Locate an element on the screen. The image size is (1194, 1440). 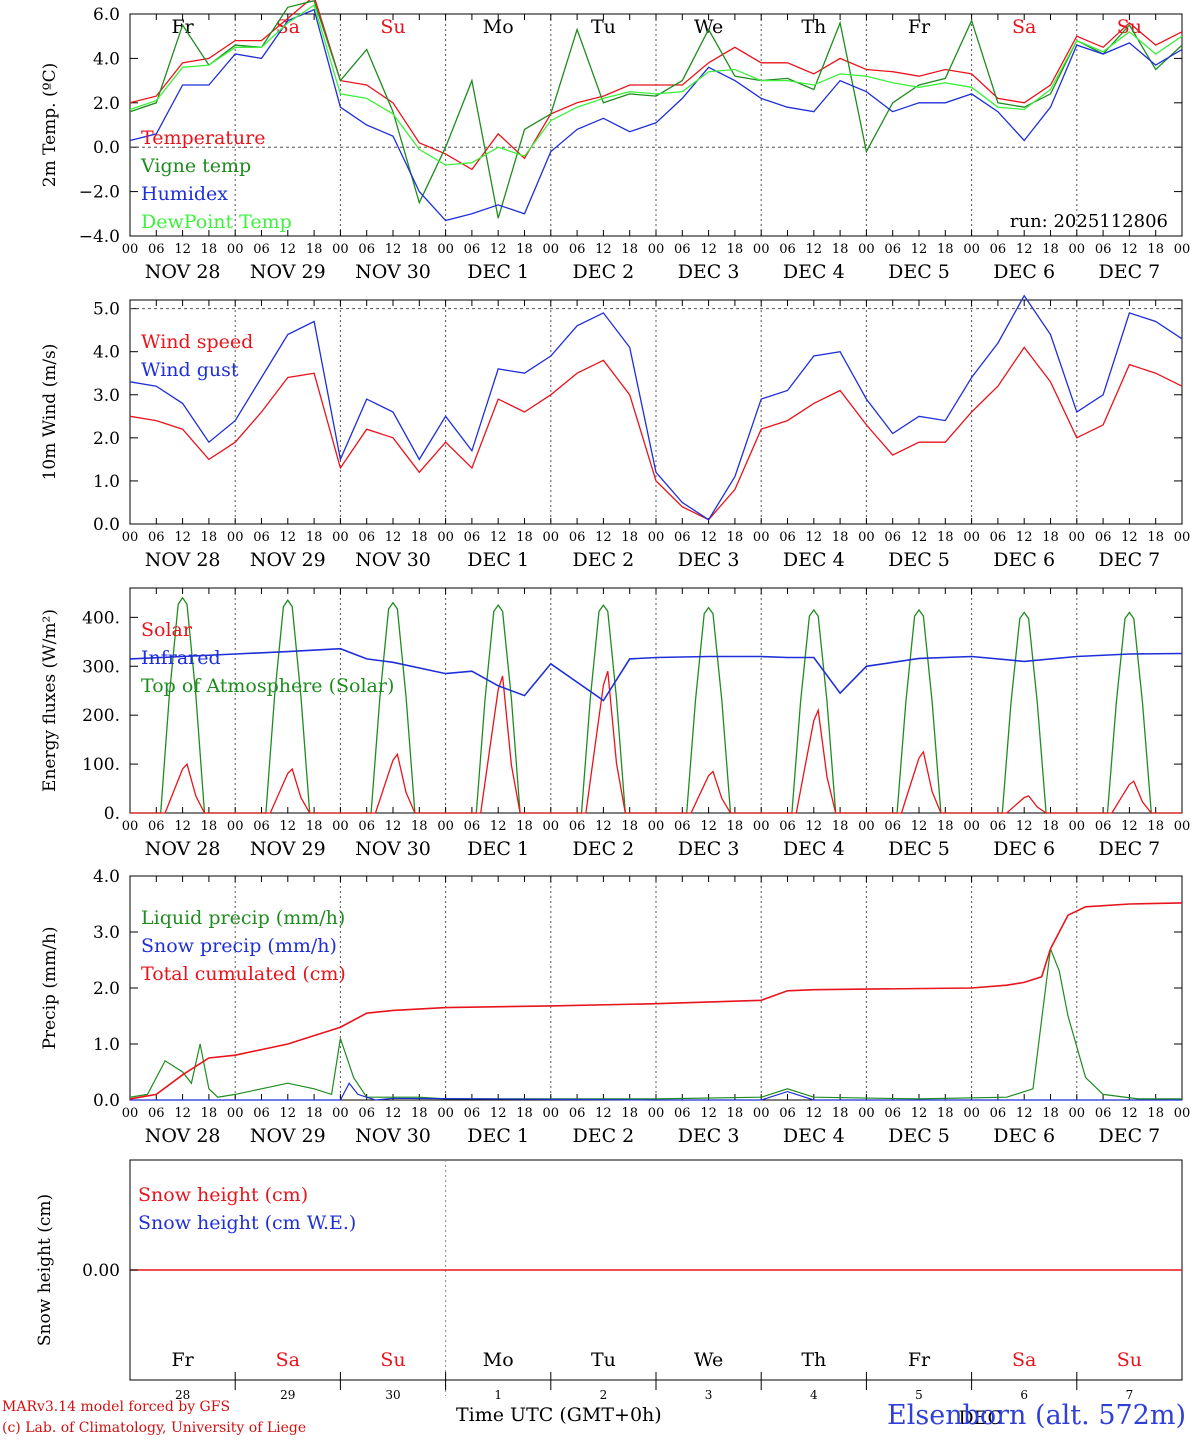
model-credit: MARv3.14 model forced by GFS is located at coordinates (116, 1407).